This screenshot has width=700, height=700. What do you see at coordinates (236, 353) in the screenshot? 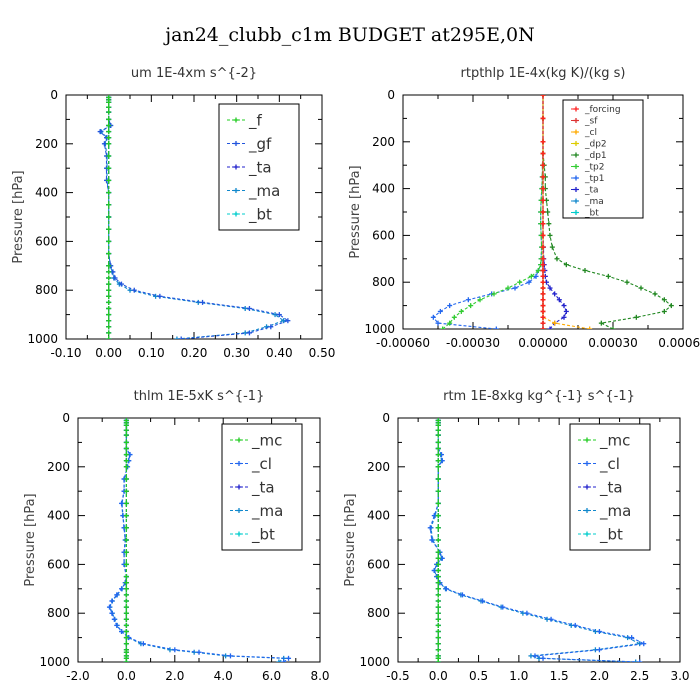
I see `x-tick-label: 0.30` at bounding box center [236, 353].